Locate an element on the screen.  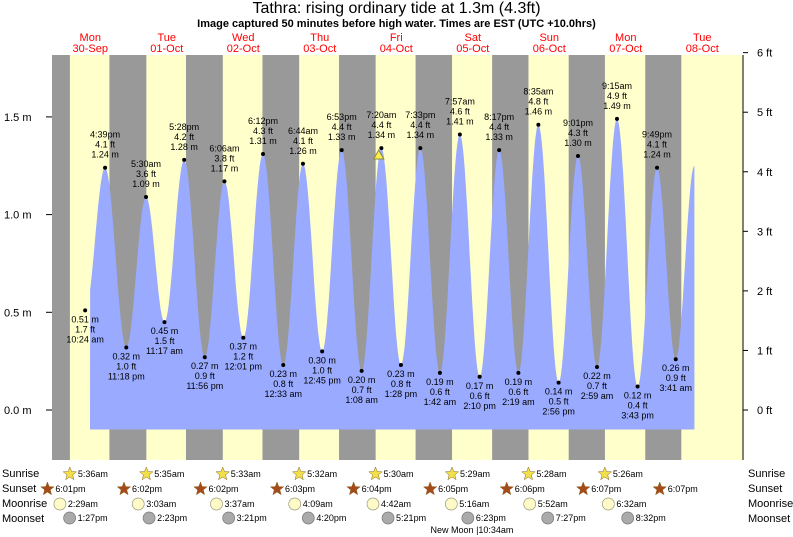
low-ft-label: 0.9 ft is located at coordinates (205, 376).